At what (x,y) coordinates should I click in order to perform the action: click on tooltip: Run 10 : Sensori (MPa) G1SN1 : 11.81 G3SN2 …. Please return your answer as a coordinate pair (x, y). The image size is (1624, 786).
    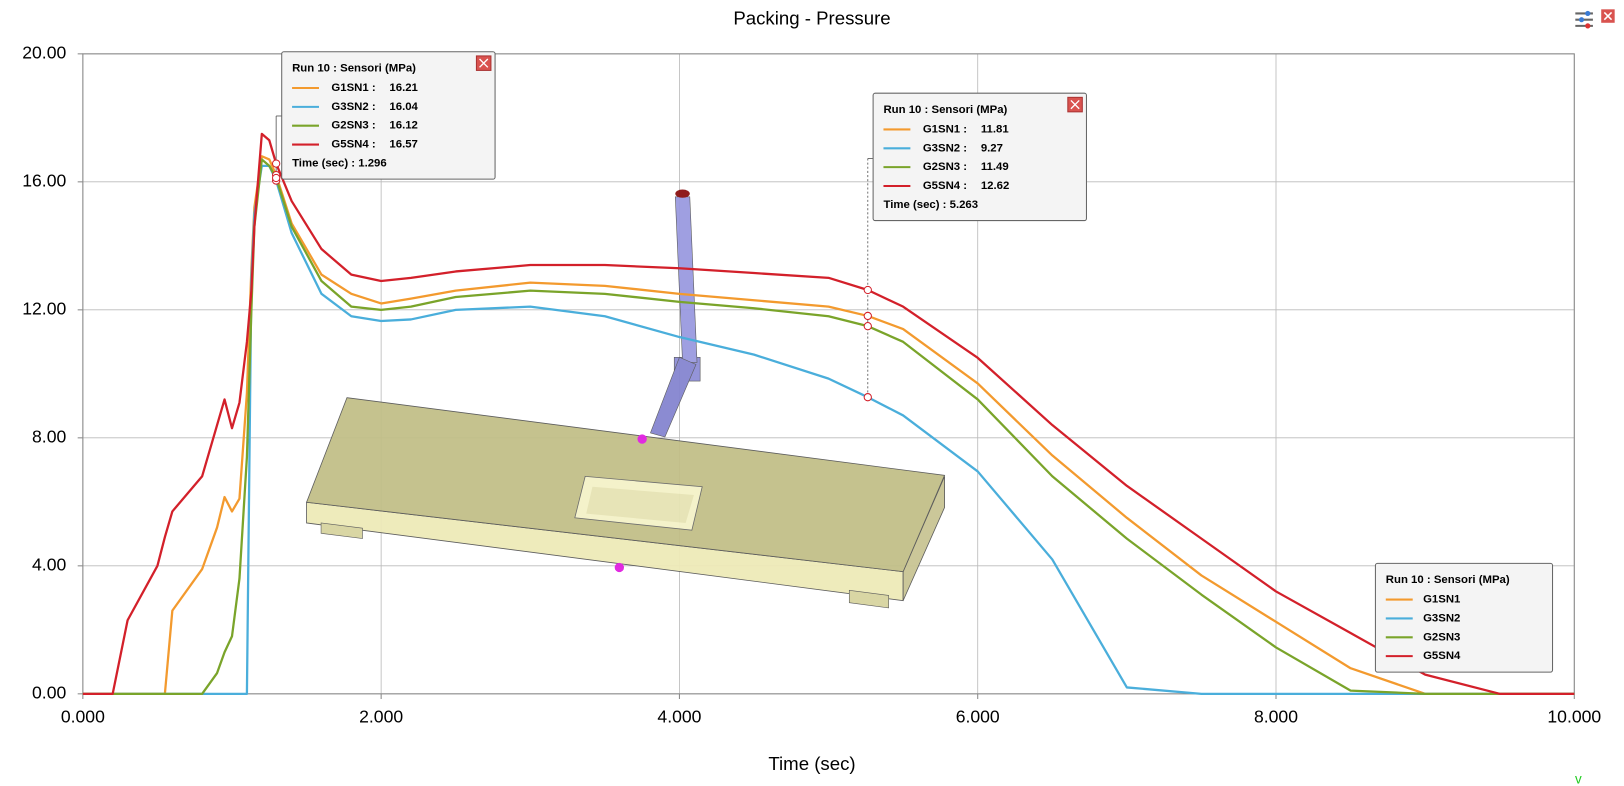
    Looking at the image, I should click on (979, 157).